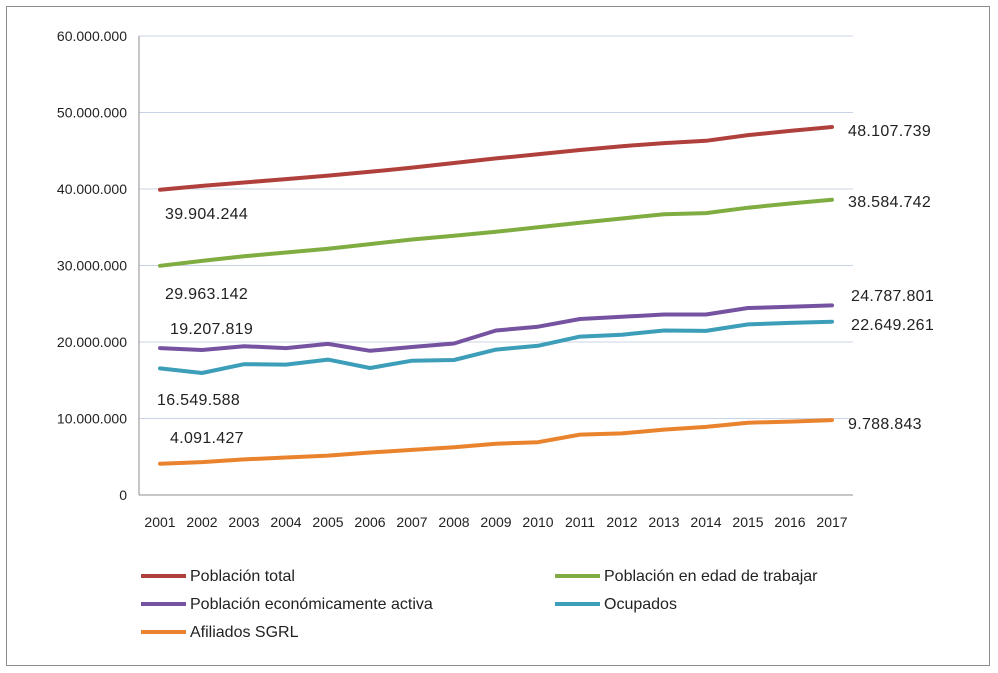 The image size is (998, 673). What do you see at coordinates (123, 495) in the screenshot?
I see `y-tick-label: 0` at bounding box center [123, 495].